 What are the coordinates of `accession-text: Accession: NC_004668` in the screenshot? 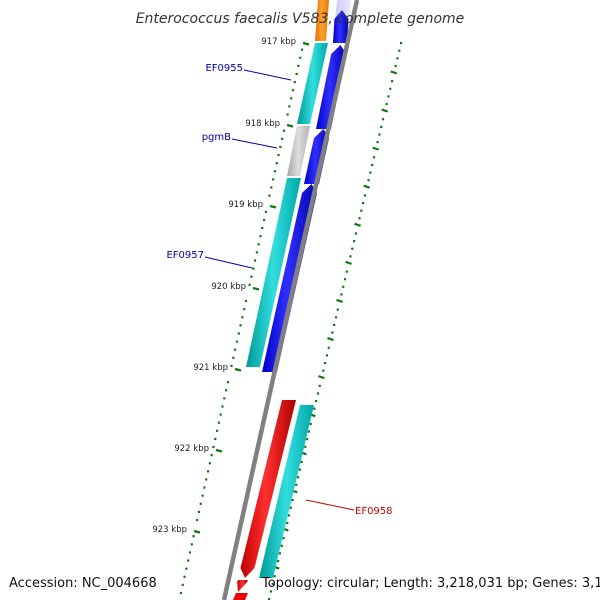 It's located at (83, 583).